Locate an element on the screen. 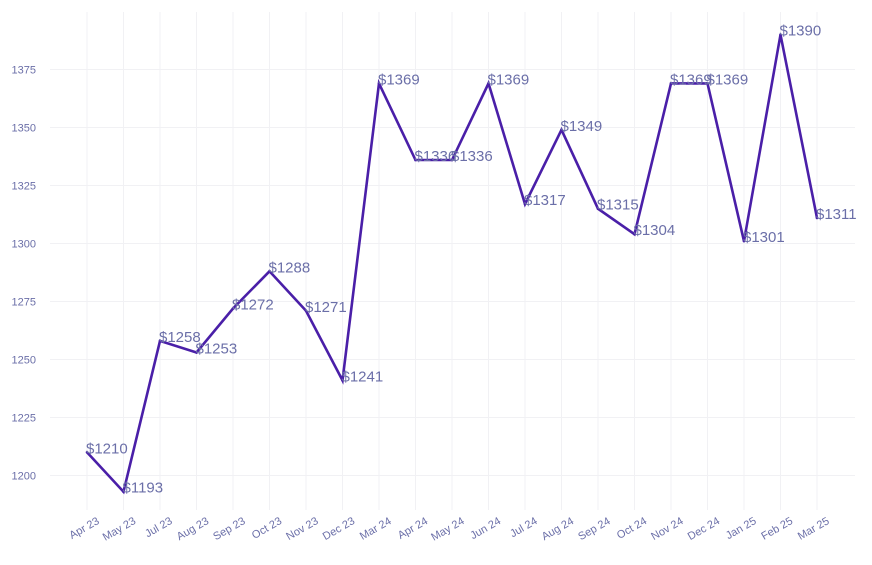 This screenshot has height=565, width=872. x-tick-label: Aug 23 is located at coordinates (193, 529).